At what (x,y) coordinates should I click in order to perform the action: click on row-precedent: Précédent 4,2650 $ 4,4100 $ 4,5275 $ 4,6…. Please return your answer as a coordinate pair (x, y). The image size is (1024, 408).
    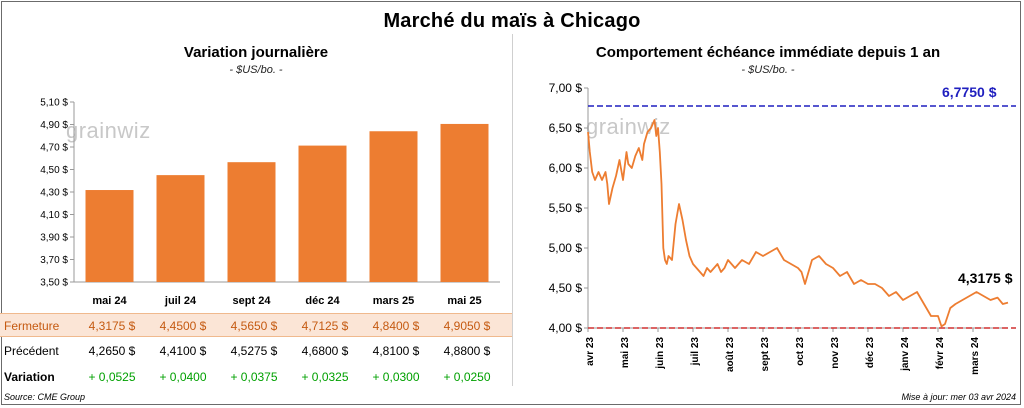
    Looking at the image, I should click on (256, 351).